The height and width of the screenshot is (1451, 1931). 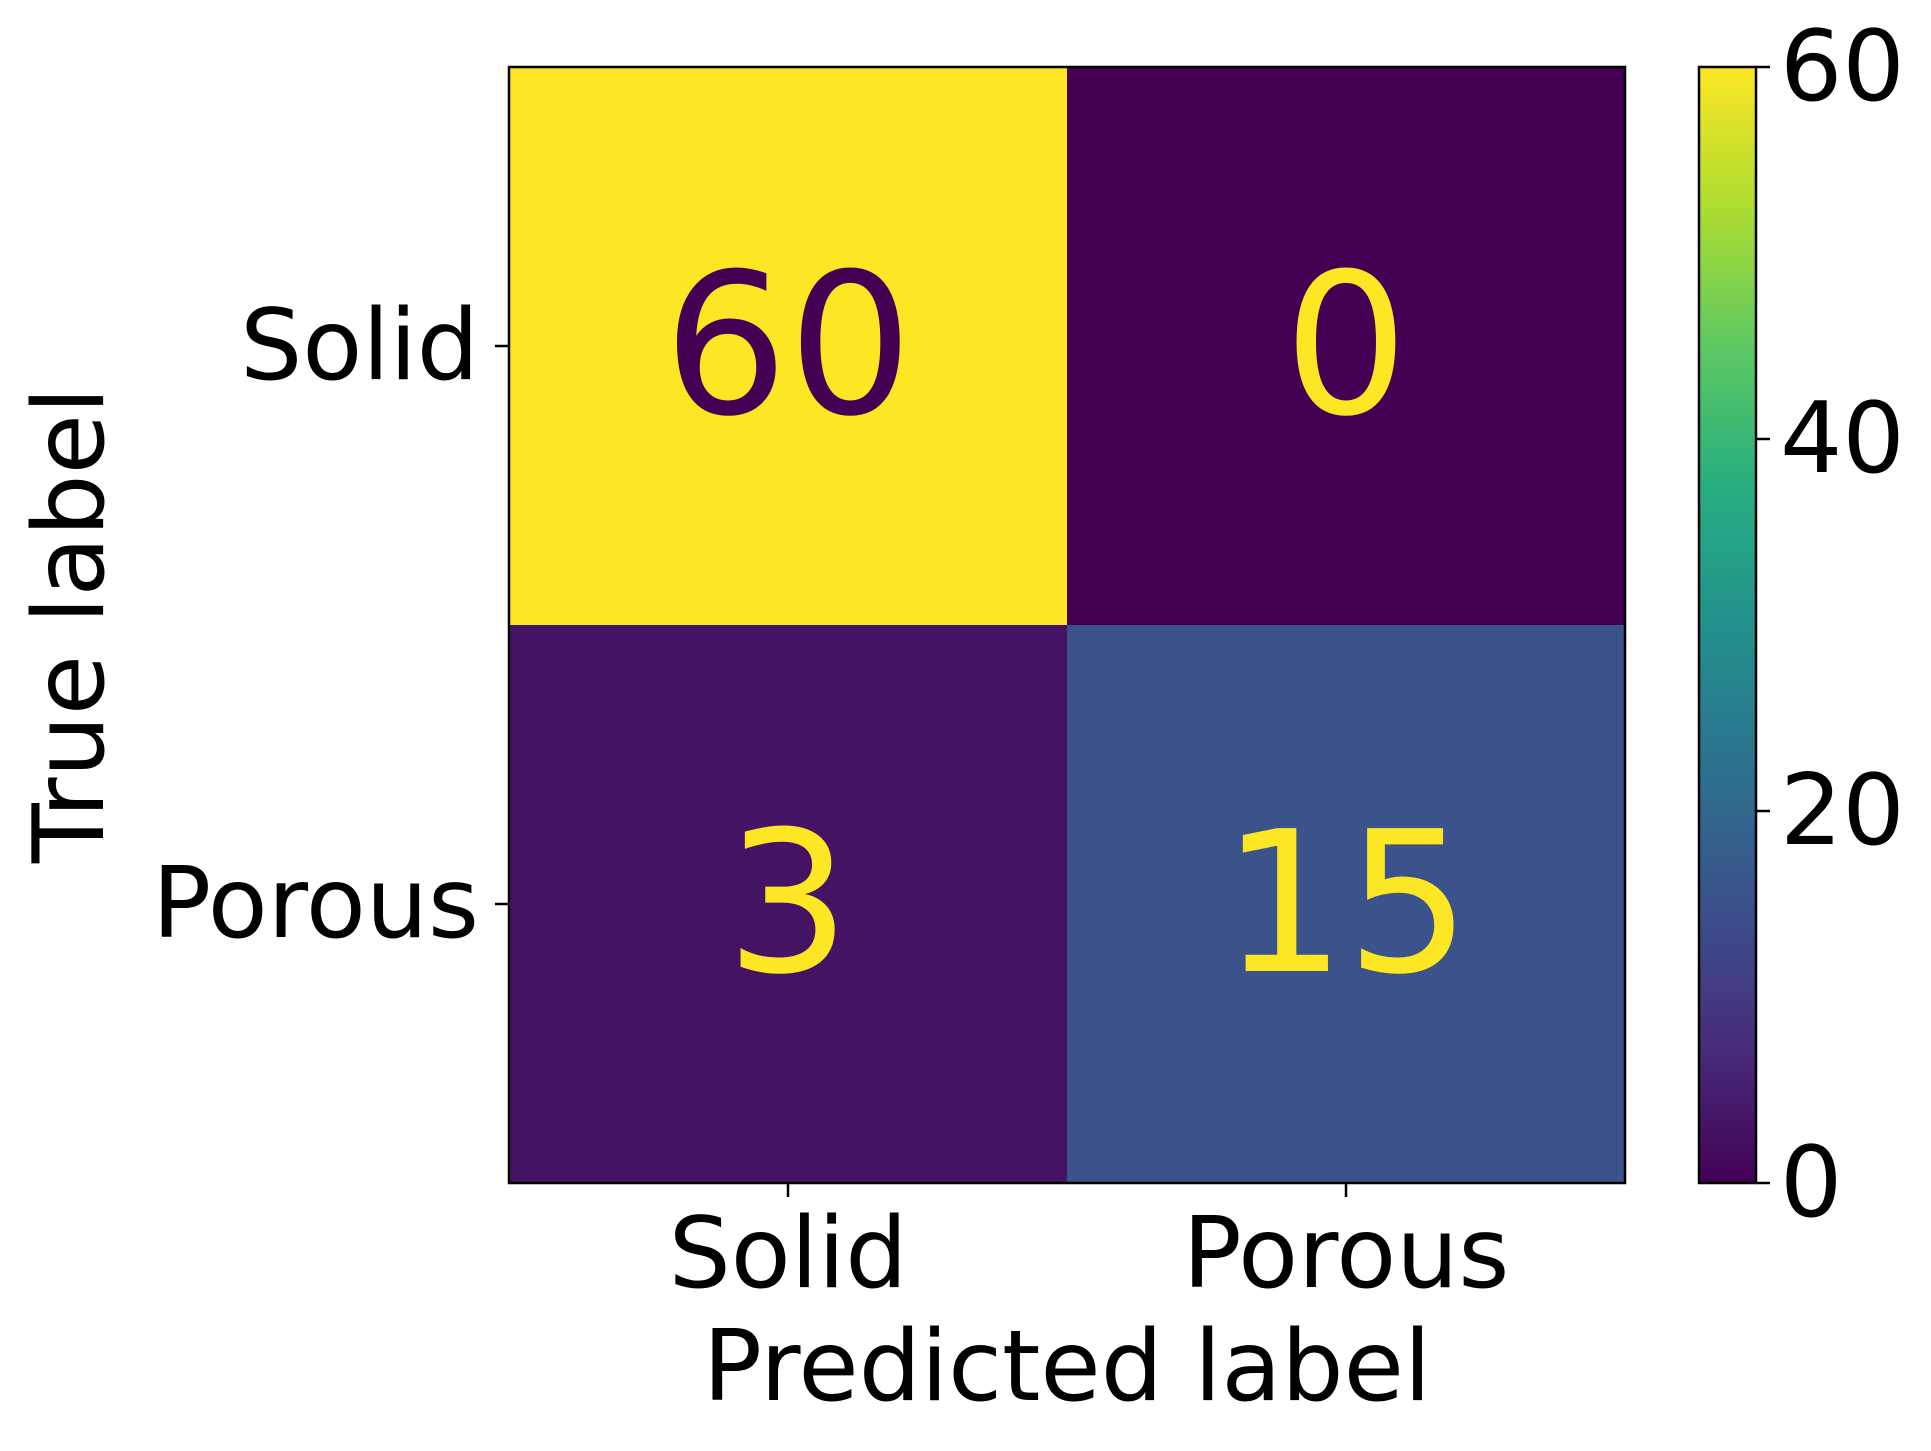 I want to click on cell-value-label: 15, so click(x=1345, y=904).